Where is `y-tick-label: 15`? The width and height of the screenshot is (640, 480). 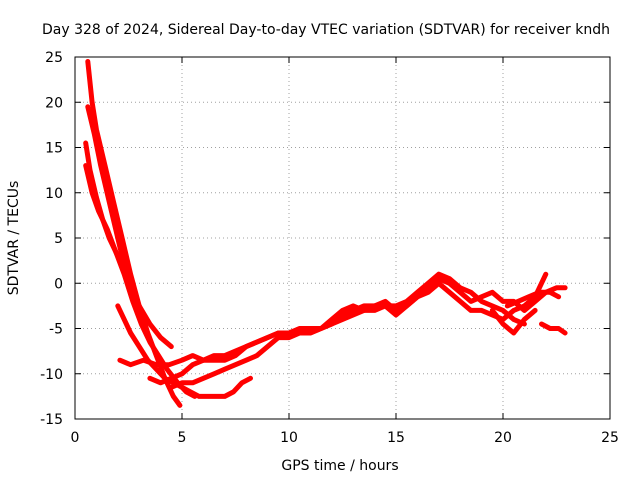
y-tick-label: 15 is located at coordinates (54, 149).